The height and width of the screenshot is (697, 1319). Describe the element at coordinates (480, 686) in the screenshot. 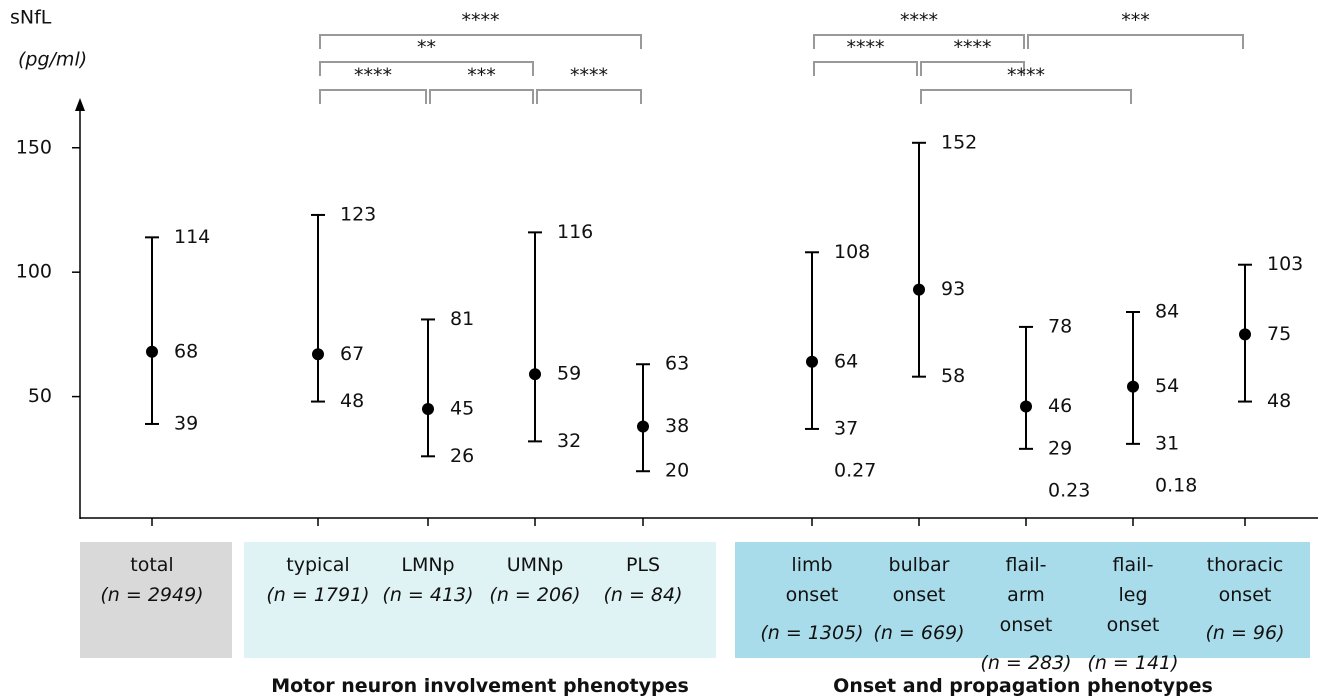

I see `group-label: Motor neuron involvement phenotypes` at that location.